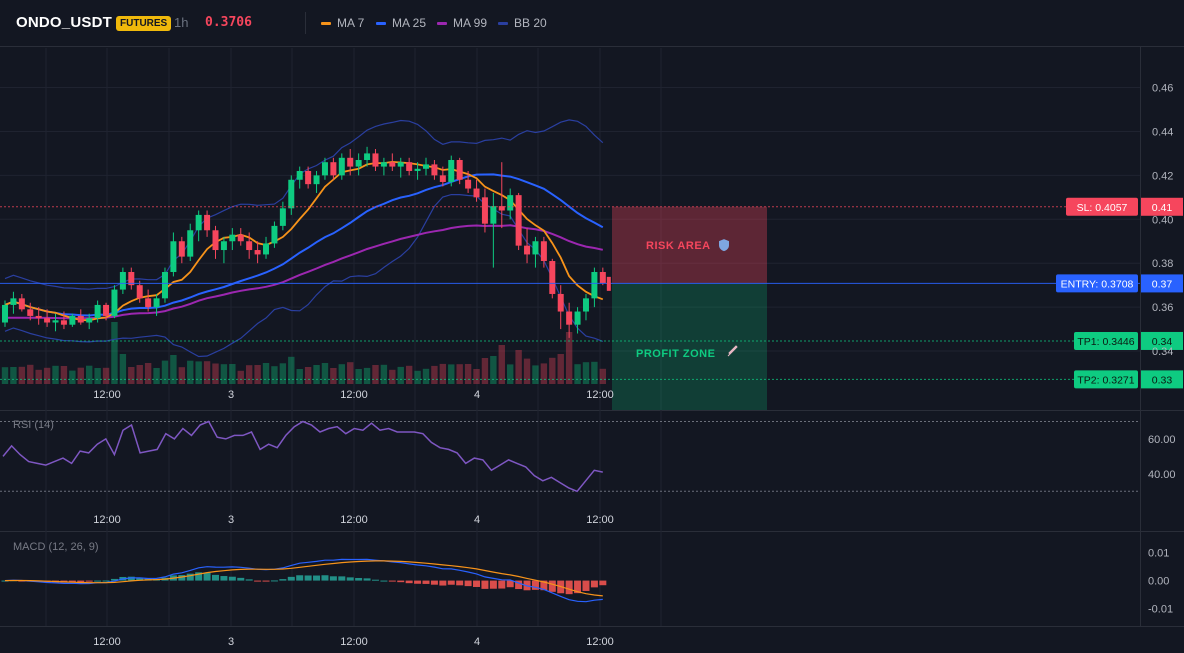  I want to click on level-label-box, so click(1097, 283).